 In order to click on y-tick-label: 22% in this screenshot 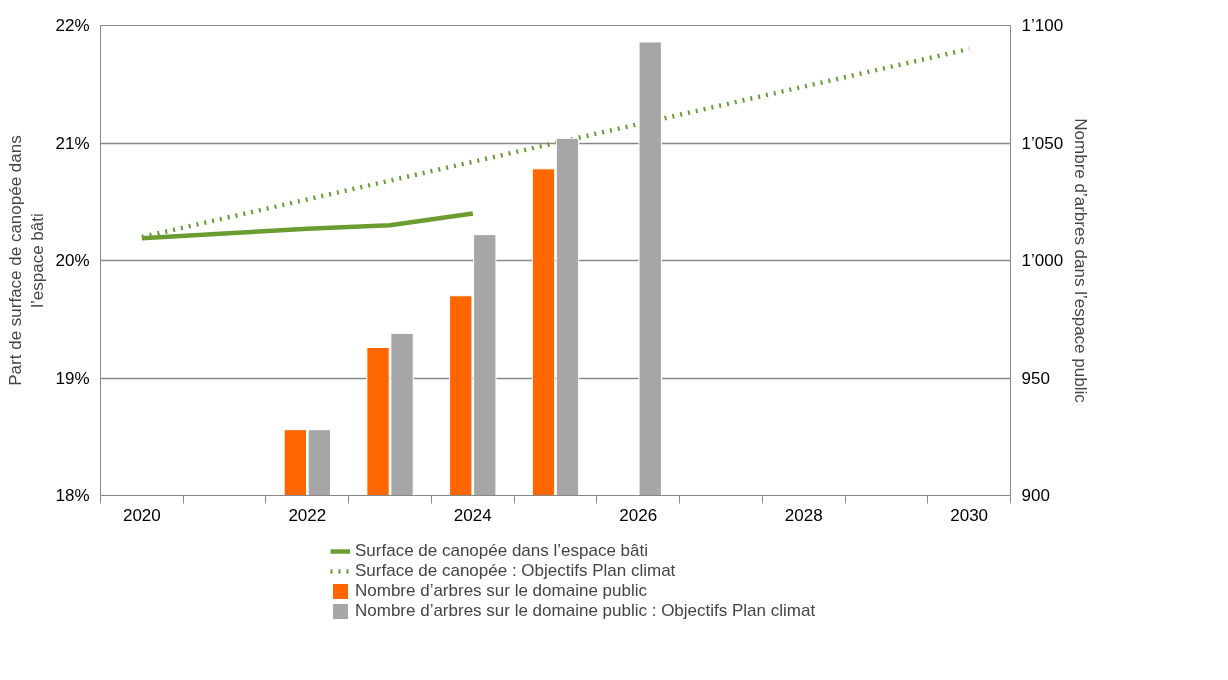, I will do `click(72, 25)`.